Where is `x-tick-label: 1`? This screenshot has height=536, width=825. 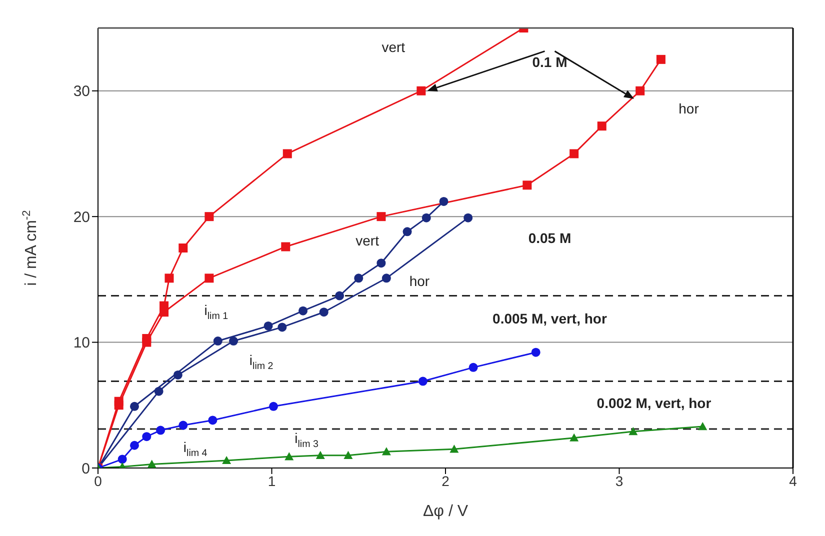
x-tick-label: 1 is located at coordinates (272, 480).